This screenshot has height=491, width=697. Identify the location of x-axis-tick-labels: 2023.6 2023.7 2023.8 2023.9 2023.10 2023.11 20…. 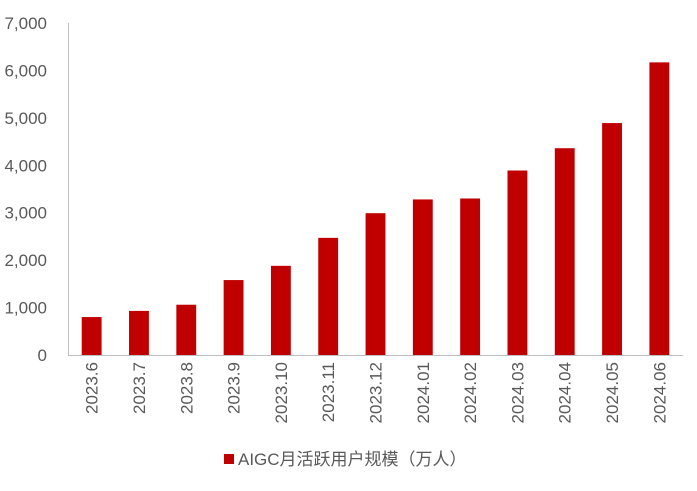
(376, 392).